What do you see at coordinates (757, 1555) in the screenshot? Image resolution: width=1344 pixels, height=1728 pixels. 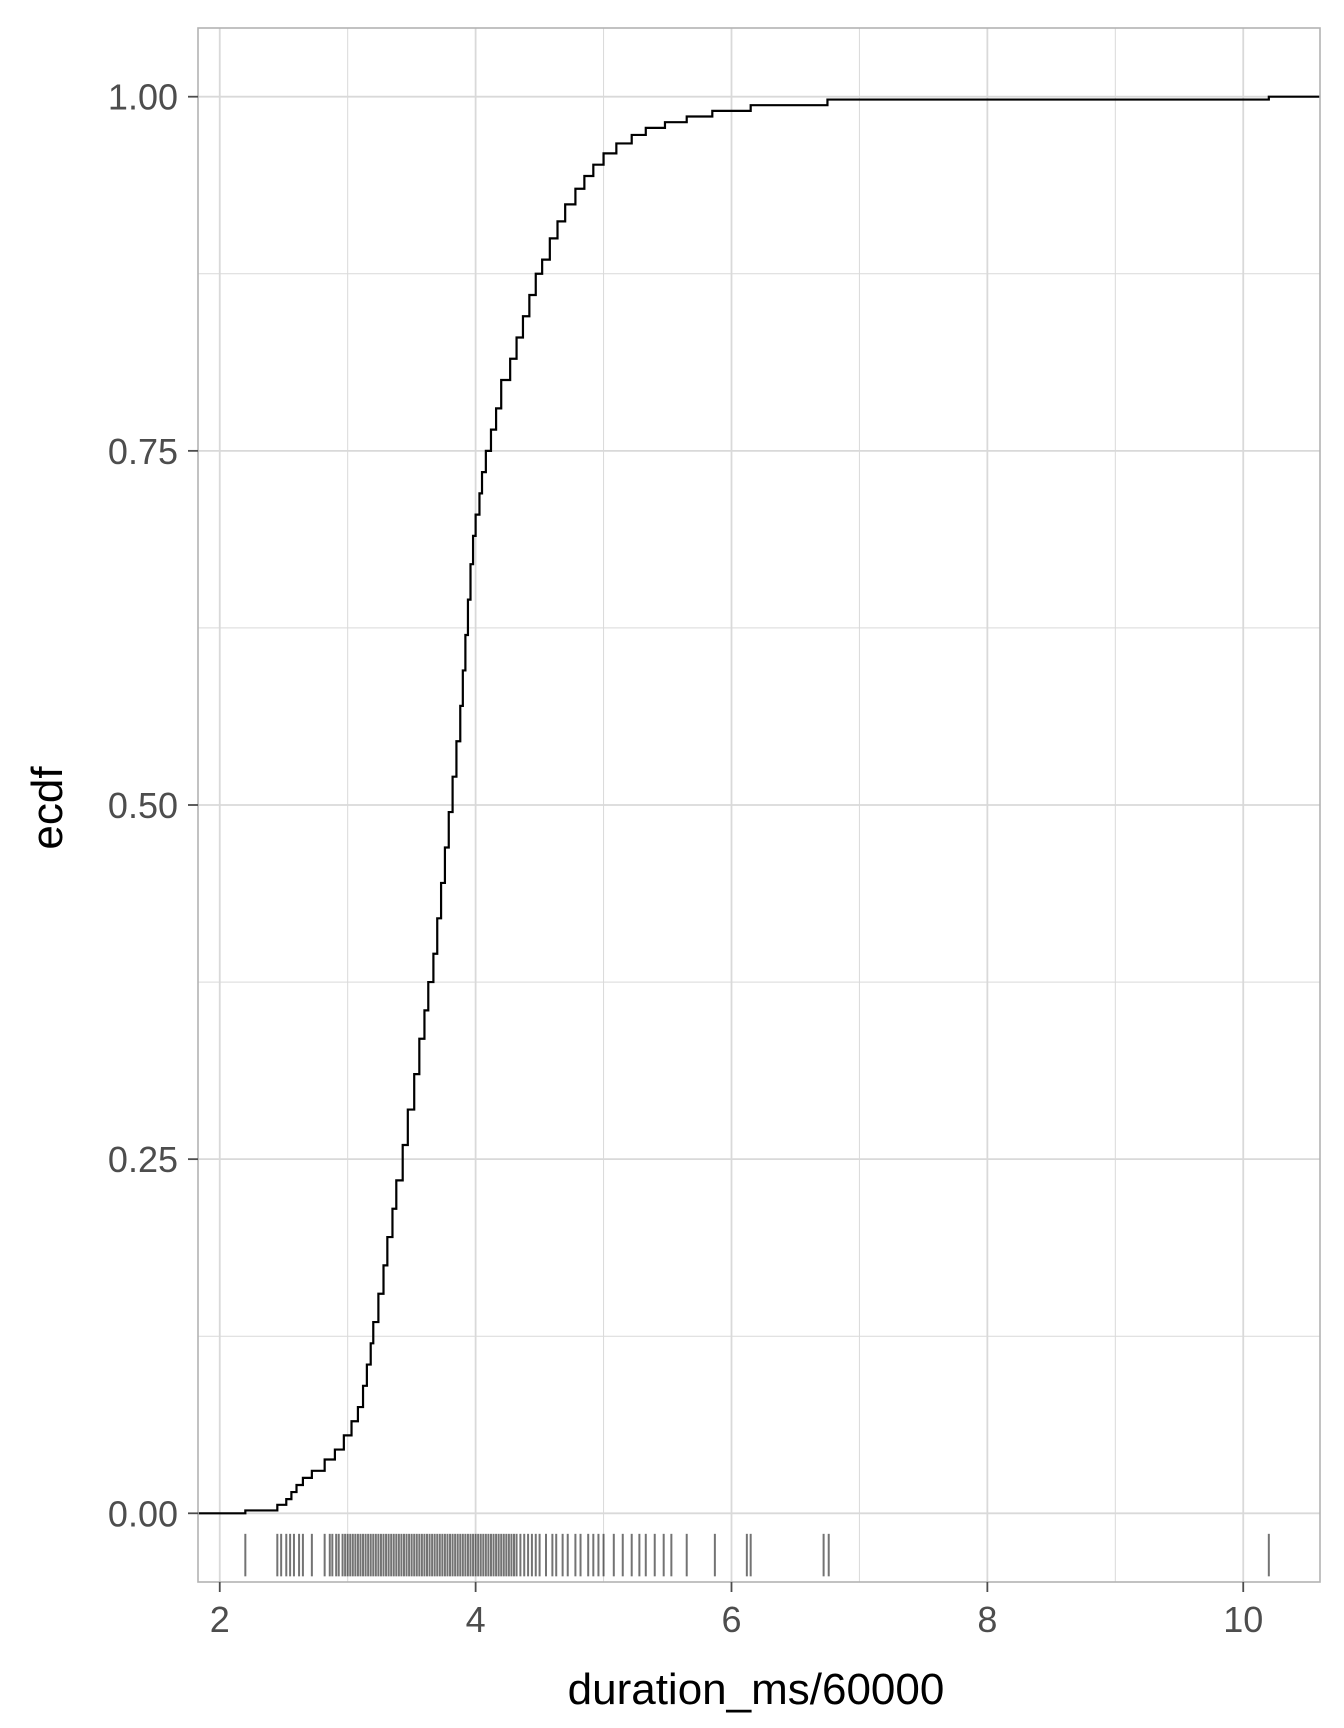 I see `rug-marks` at bounding box center [757, 1555].